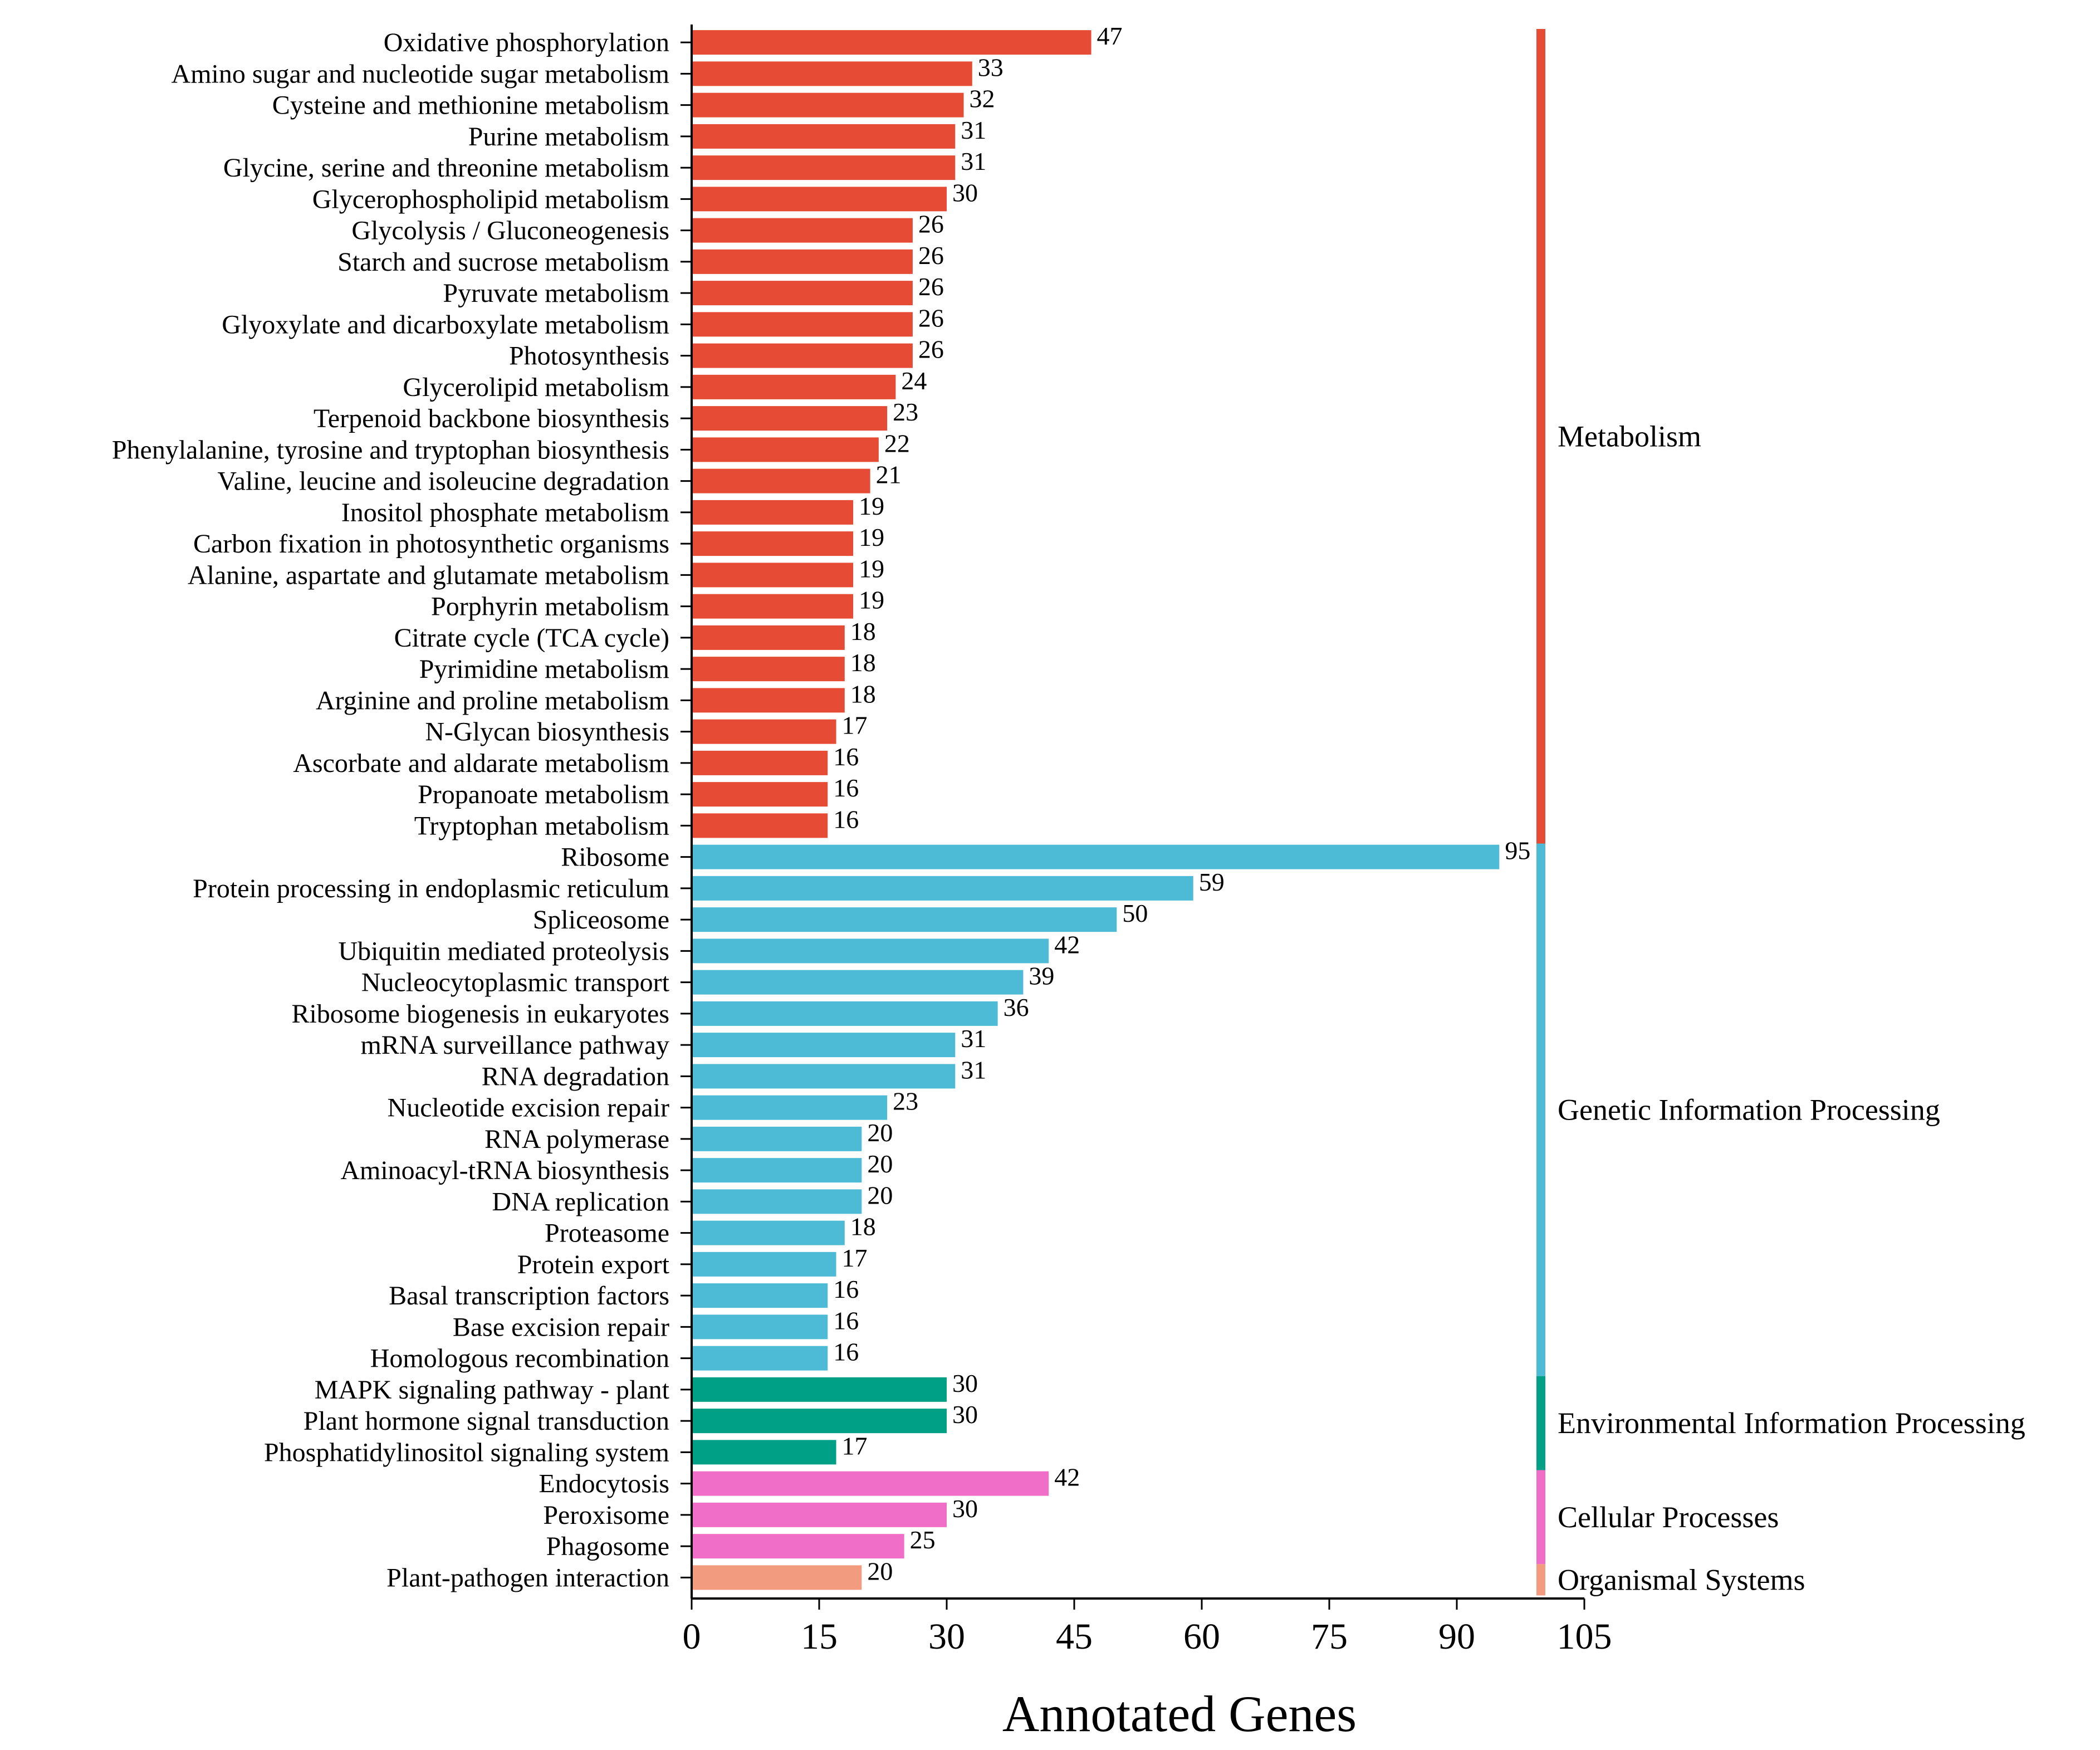  I want to click on value-label: 24, so click(914, 380).